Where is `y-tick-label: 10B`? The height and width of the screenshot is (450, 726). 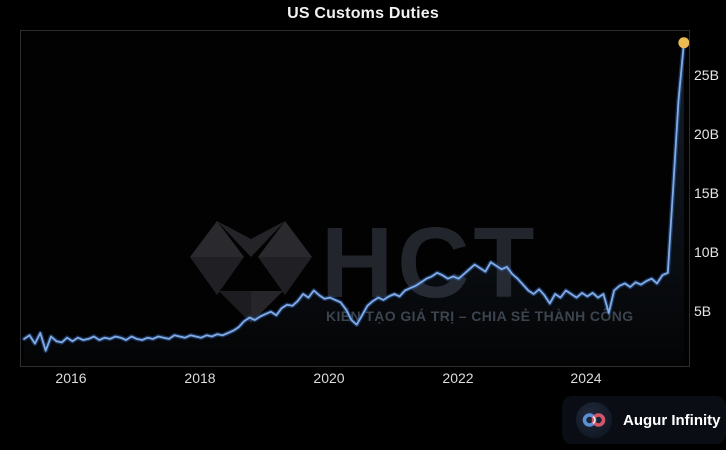
y-tick-label: 10B is located at coordinates (706, 252).